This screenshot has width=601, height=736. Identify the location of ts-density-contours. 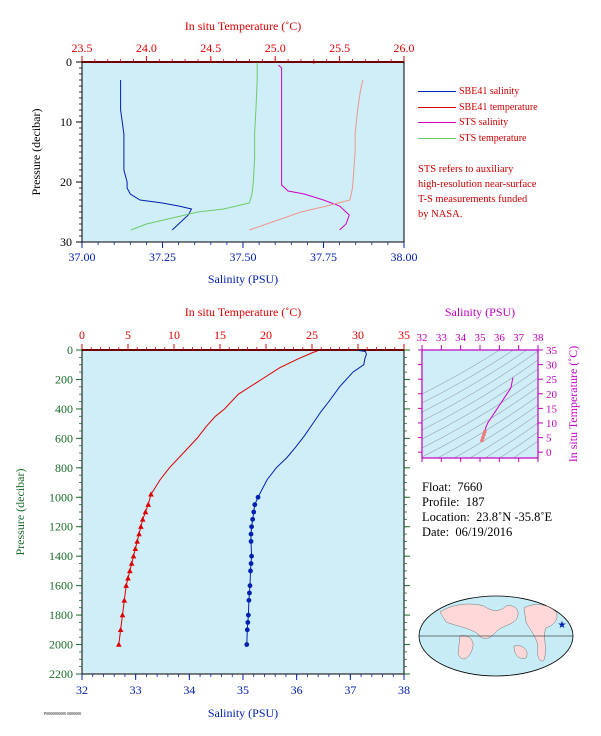
(480, 404).